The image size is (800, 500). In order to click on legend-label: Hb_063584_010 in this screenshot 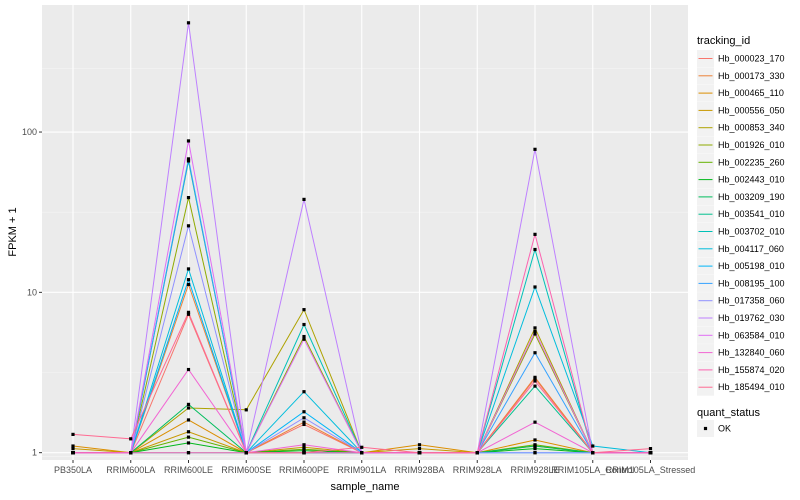, I will do `click(751, 335)`.